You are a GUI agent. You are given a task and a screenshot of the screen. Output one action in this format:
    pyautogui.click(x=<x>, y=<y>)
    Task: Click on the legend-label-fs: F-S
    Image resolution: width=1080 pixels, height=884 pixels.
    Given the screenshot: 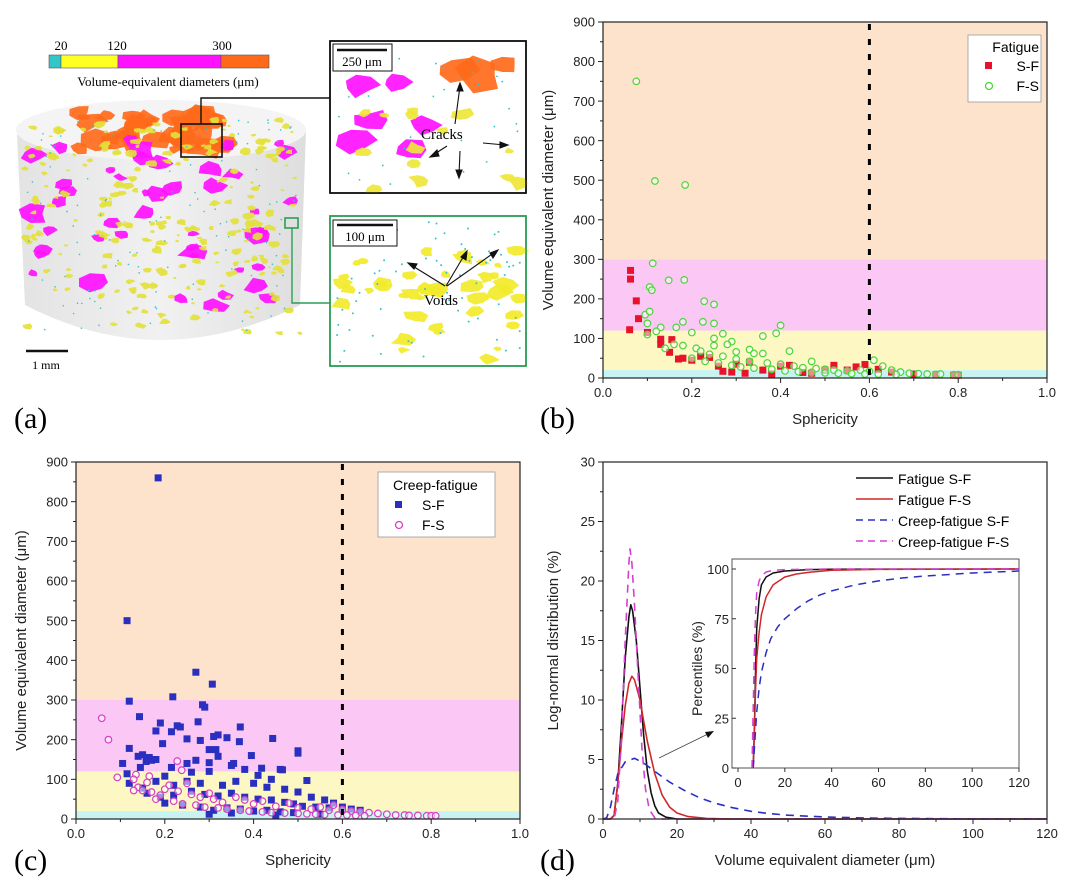 What is the action you would take?
    pyautogui.click(x=1027, y=86)
    